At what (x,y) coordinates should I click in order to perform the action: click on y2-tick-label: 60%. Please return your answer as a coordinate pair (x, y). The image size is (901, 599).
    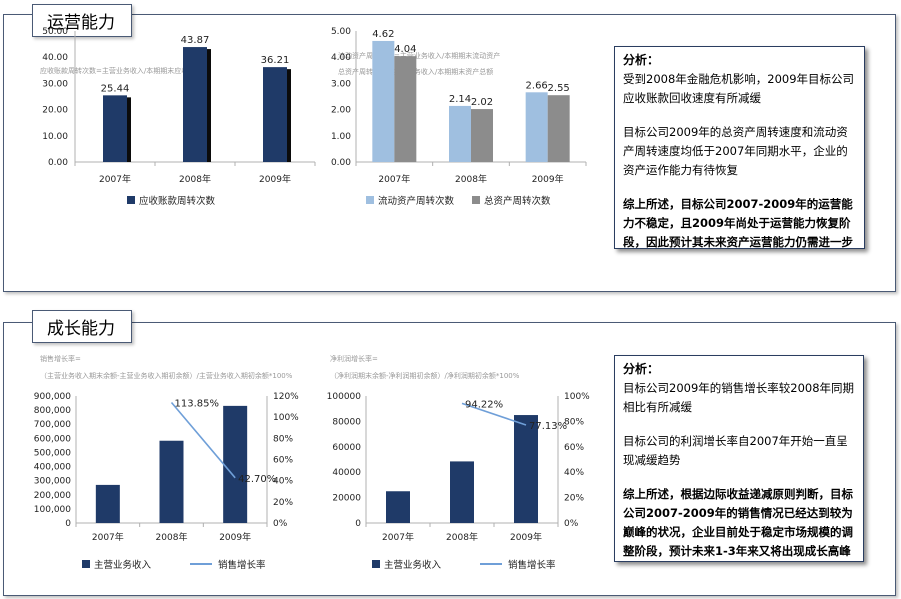
    Looking at the image, I should click on (283, 461).